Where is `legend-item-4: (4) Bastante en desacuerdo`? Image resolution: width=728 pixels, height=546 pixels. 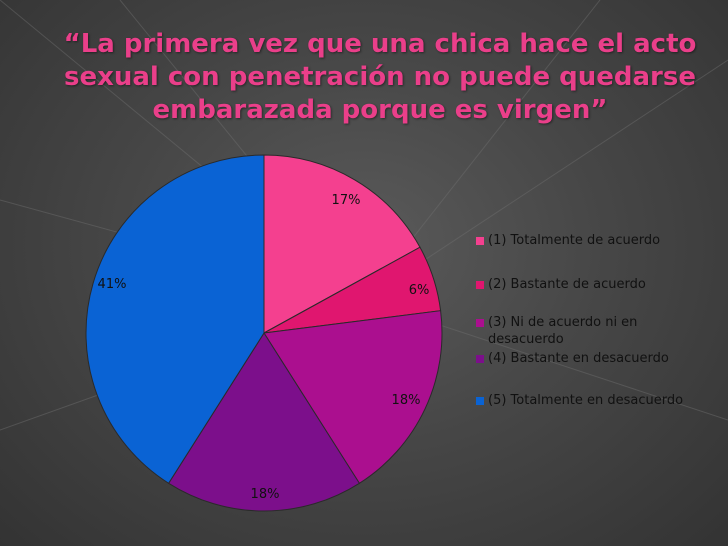 legend-item-4: (4) Bastante en desacuerdo is located at coordinates (589, 358).